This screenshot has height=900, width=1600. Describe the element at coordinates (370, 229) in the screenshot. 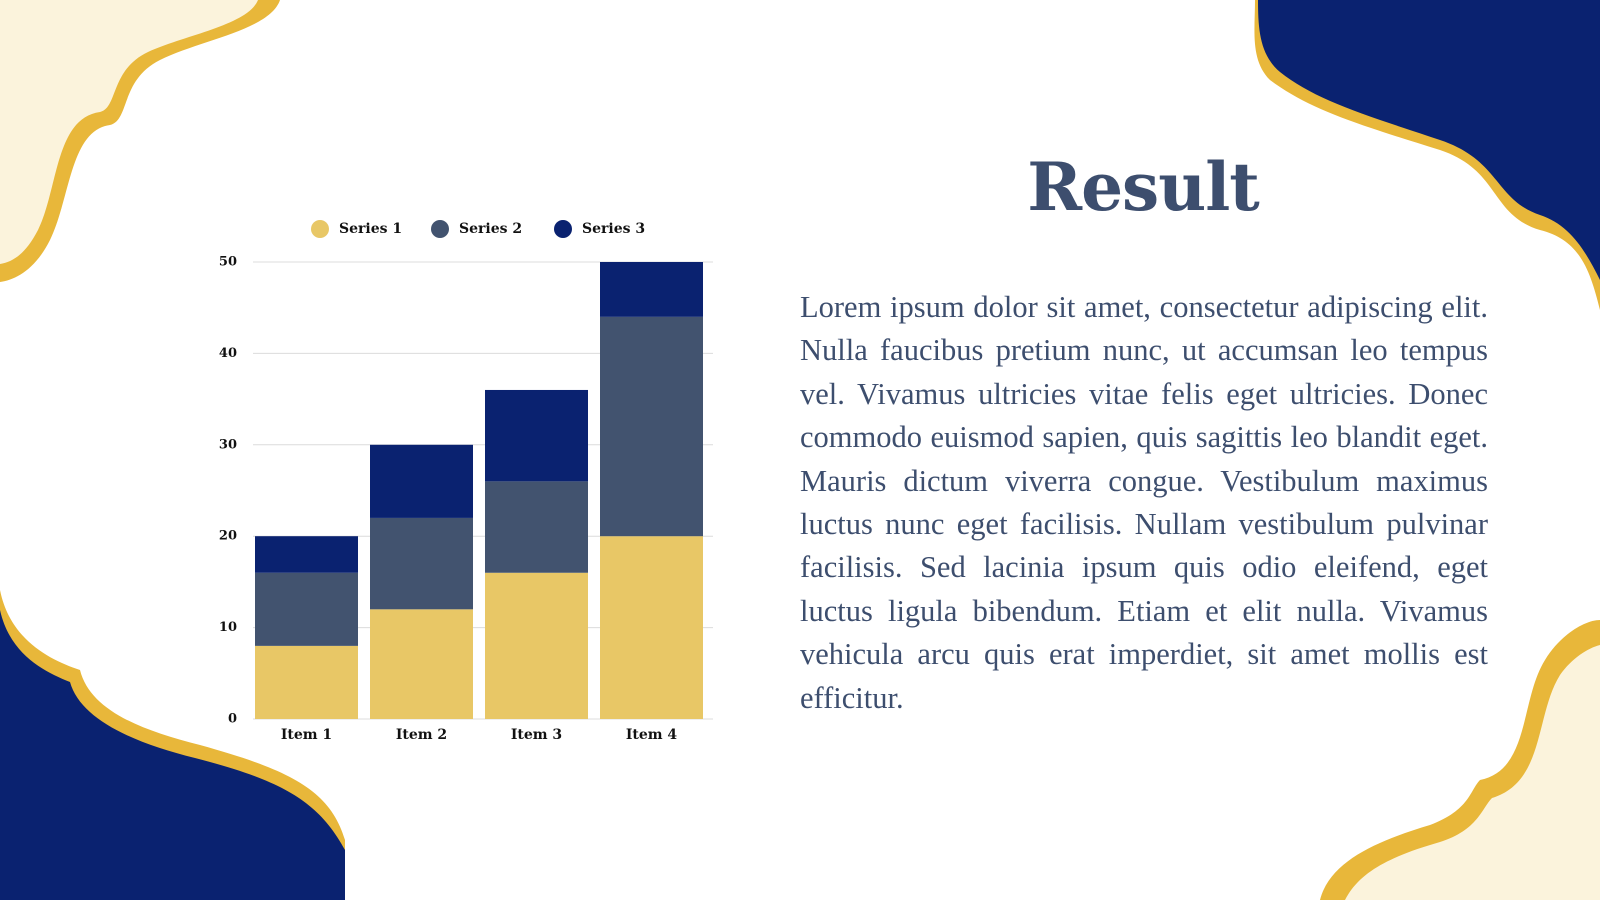

I see `legend-label: Series 1` at that location.